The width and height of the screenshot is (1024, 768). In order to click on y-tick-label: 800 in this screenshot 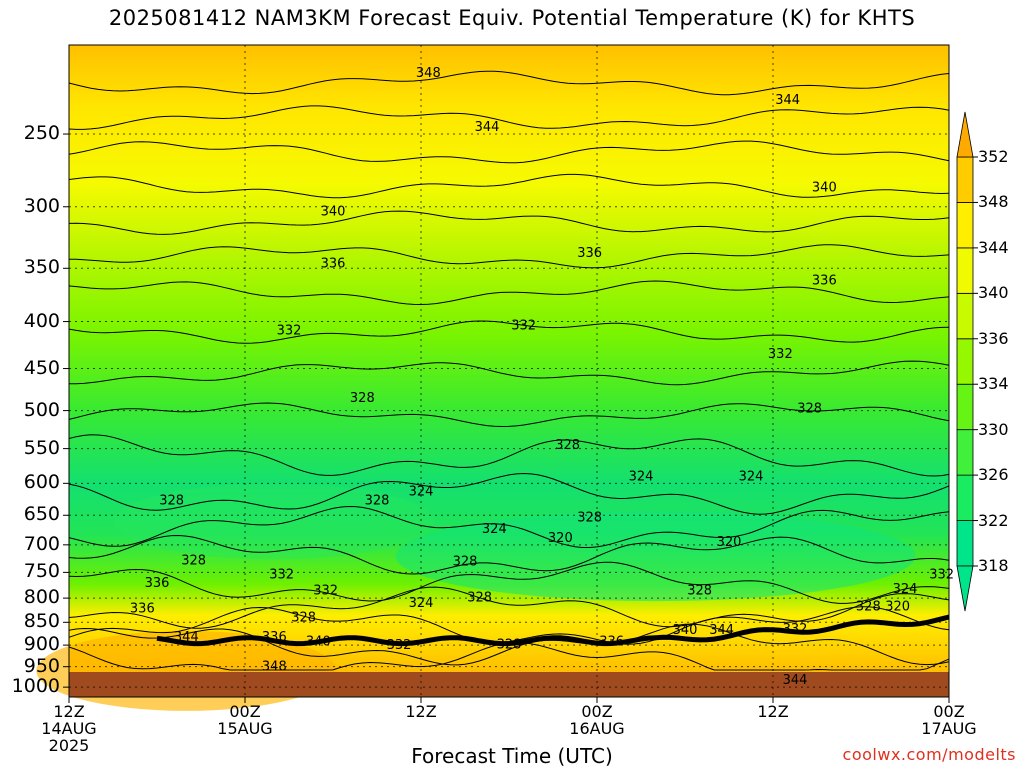, I will do `click(41, 597)`.